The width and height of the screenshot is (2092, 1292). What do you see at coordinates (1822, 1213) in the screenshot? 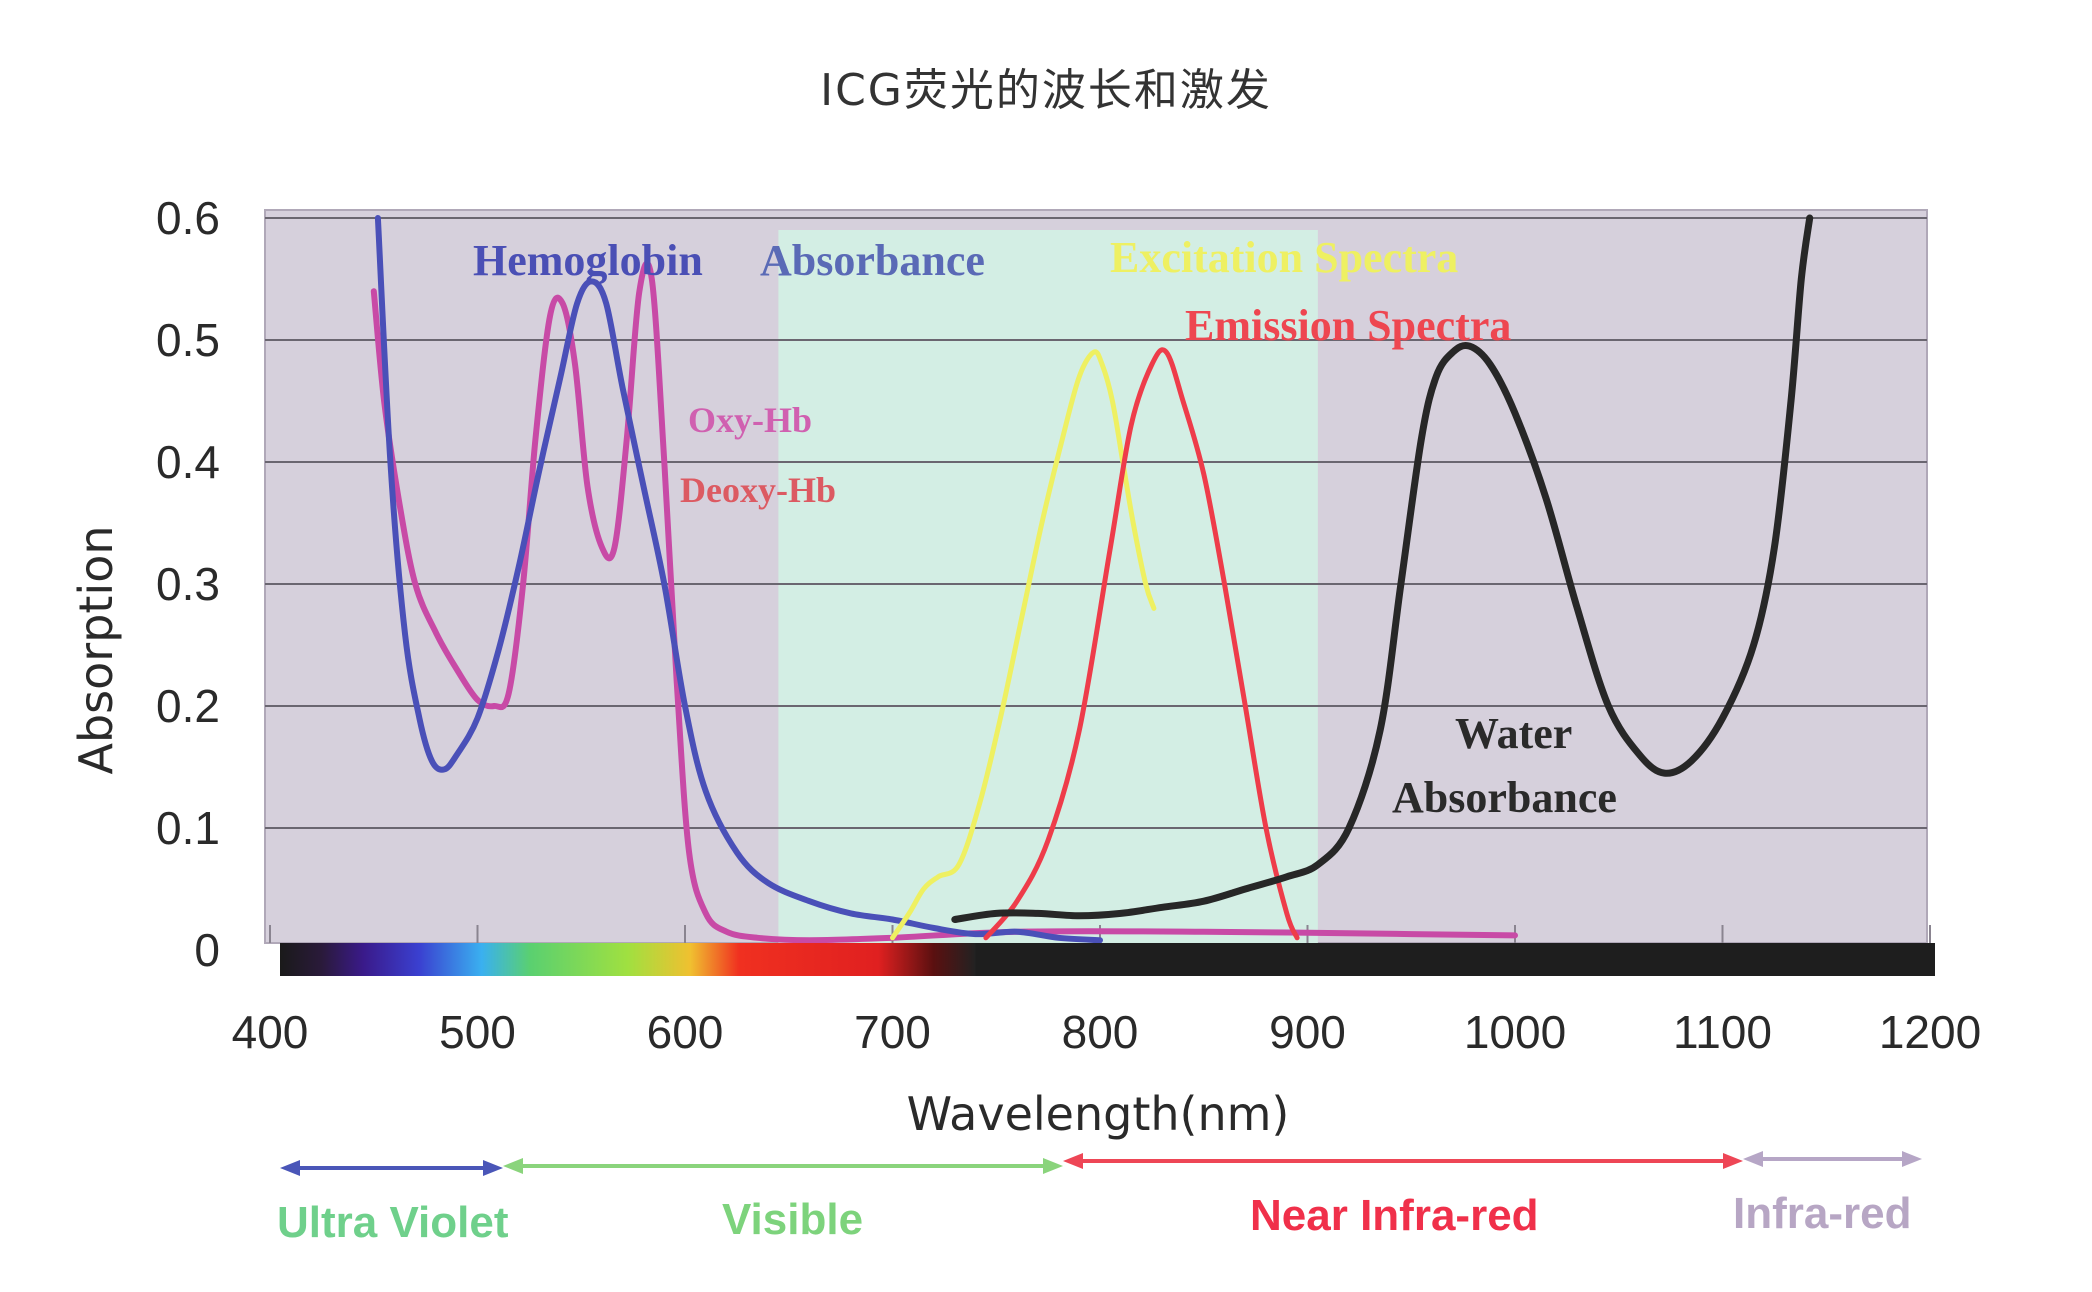
I see `region-label-infra-red: Infra-red` at bounding box center [1822, 1213].